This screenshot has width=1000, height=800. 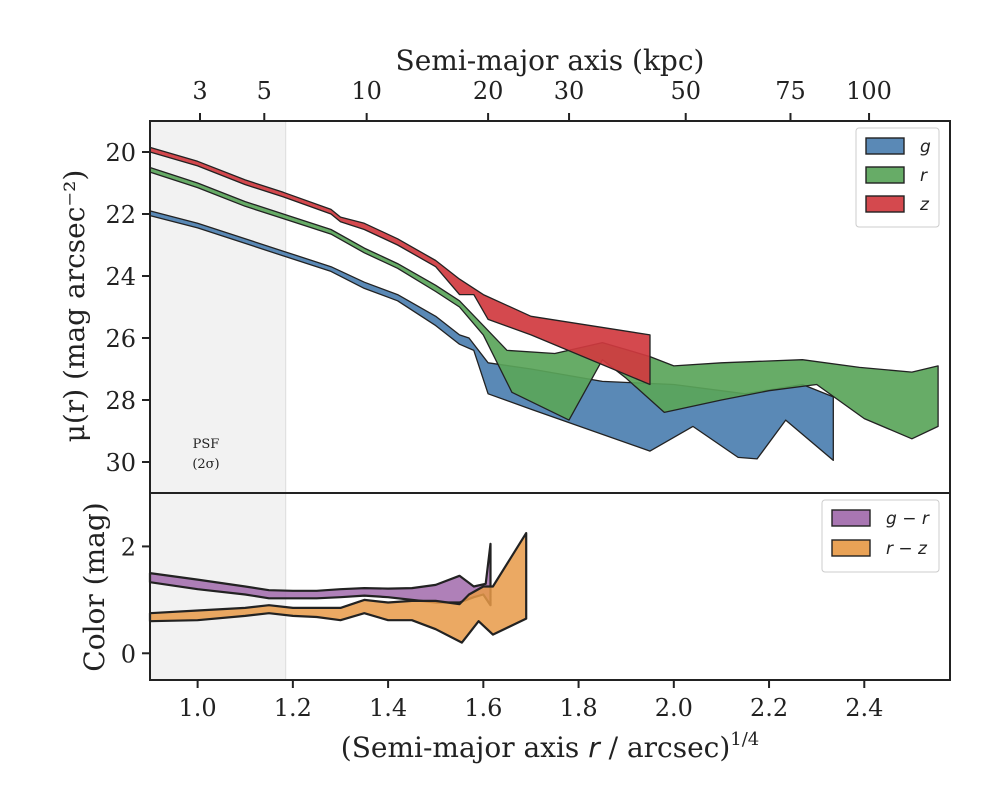 What do you see at coordinates (769, 708) in the screenshot?
I see `x-tick-label: 2.2` at bounding box center [769, 708].